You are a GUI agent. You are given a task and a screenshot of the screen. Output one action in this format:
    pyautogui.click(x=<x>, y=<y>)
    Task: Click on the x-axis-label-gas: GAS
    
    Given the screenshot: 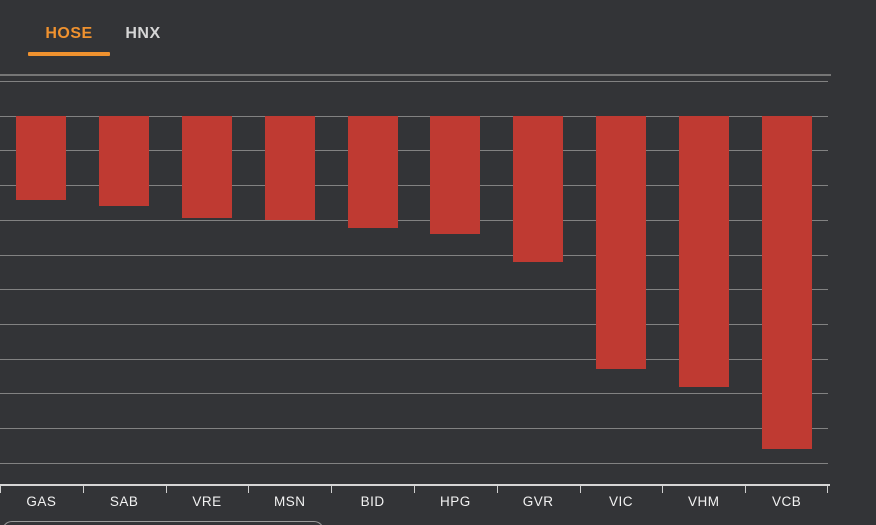 What is the action you would take?
    pyautogui.click(x=41, y=501)
    